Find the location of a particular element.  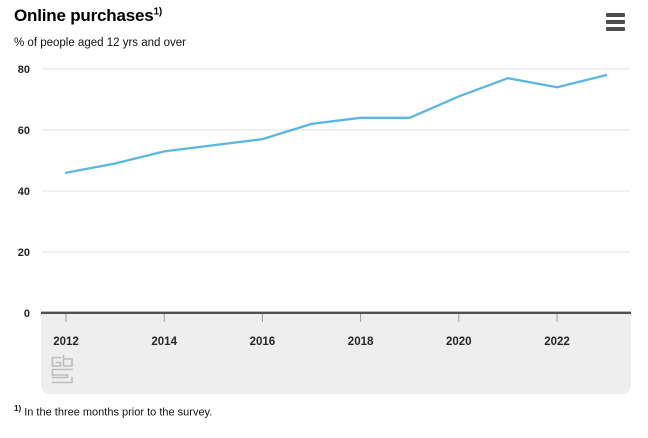

y-axis-label: 20 is located at coordinates (24, 253).